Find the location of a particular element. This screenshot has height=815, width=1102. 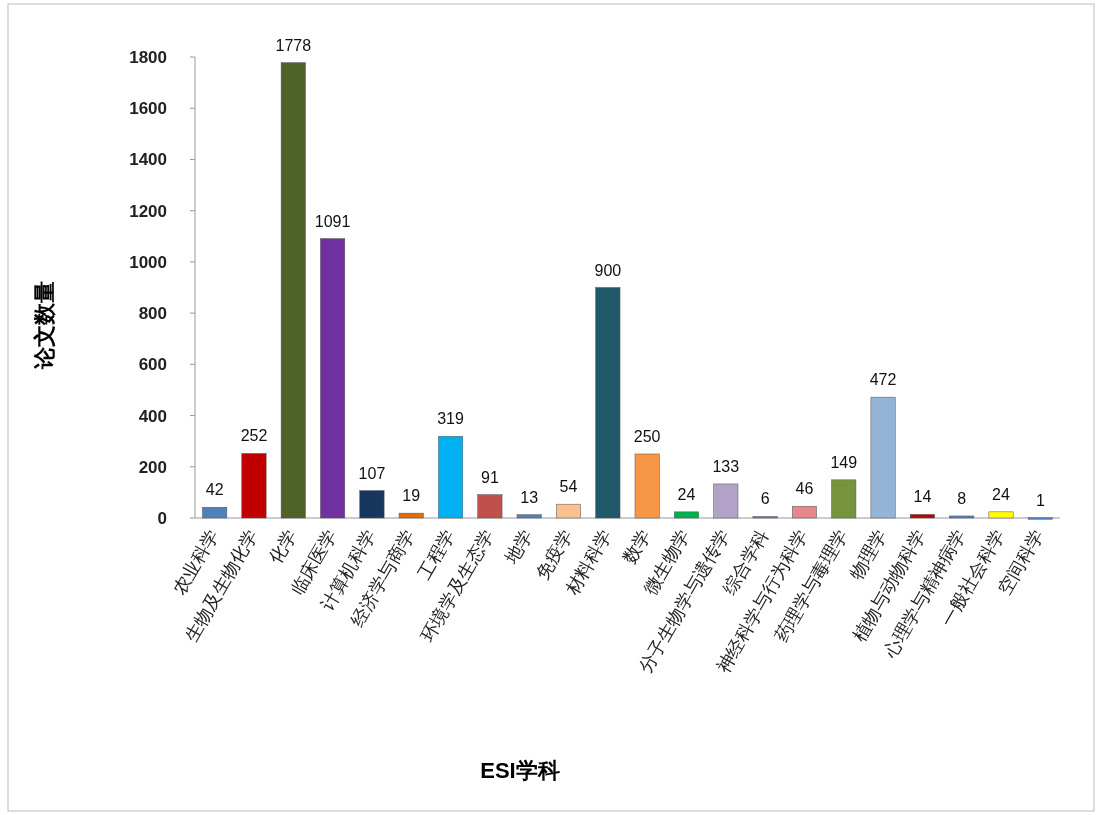

data-label: 91 is located at coordinates (489, 477).